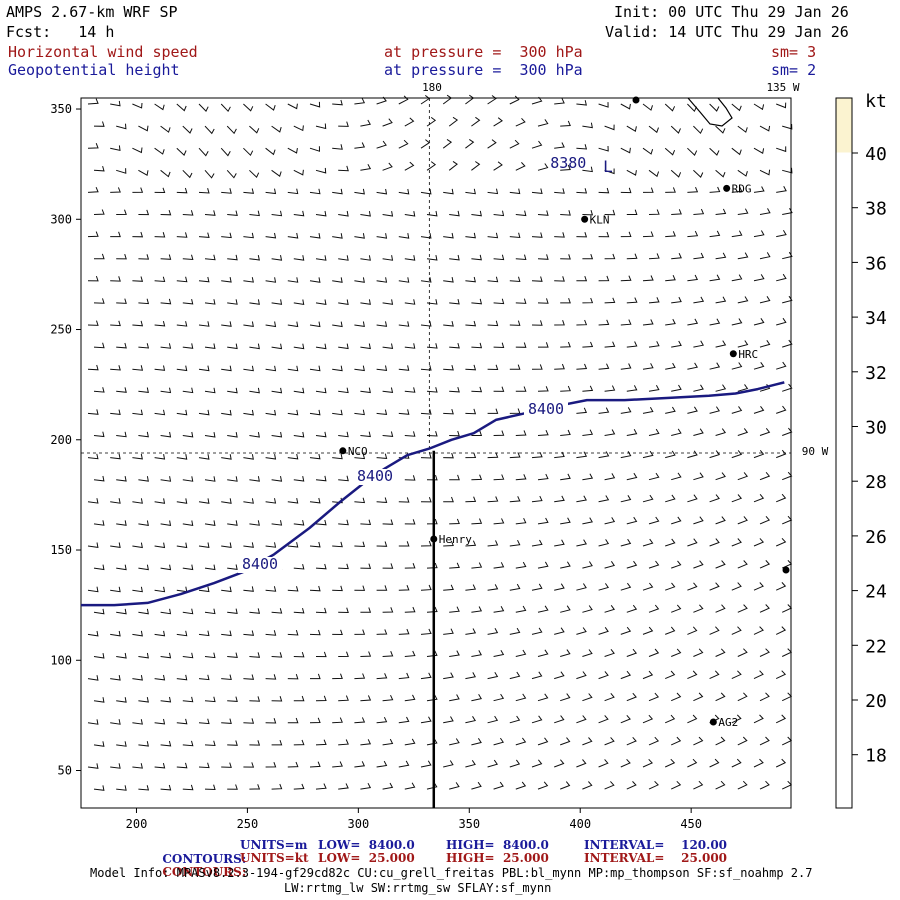 The width and height of the screenshot is (900, 900). What do you see at coordinates (94, 70) in the screenshot?
I see `field2-name: Geopotential height` at bounding box center [94, 70].